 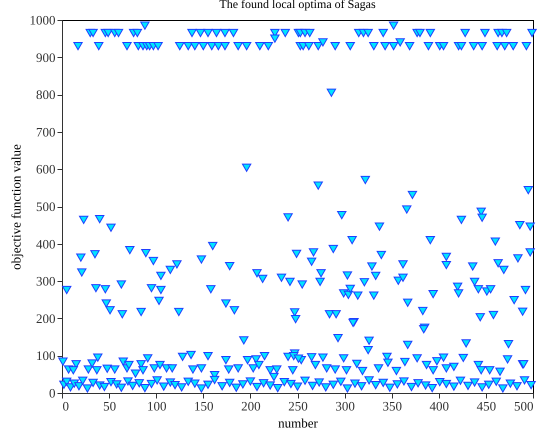 I want to click on x-tick-label: 300, so click(x=345, y=406).